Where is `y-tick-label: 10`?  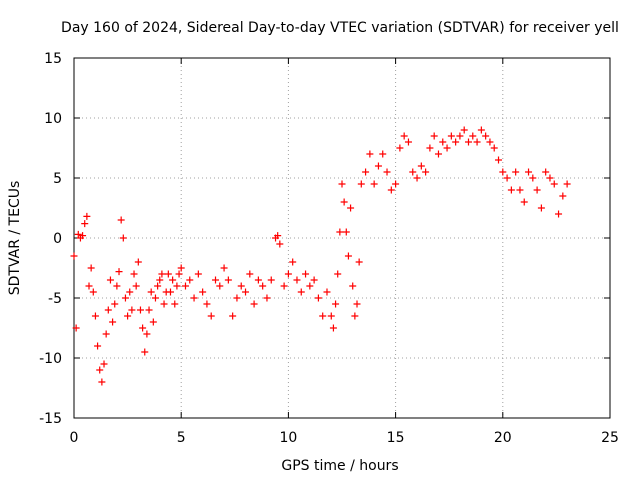 y-tick-label: 10 is located at coordinates (53, 119).